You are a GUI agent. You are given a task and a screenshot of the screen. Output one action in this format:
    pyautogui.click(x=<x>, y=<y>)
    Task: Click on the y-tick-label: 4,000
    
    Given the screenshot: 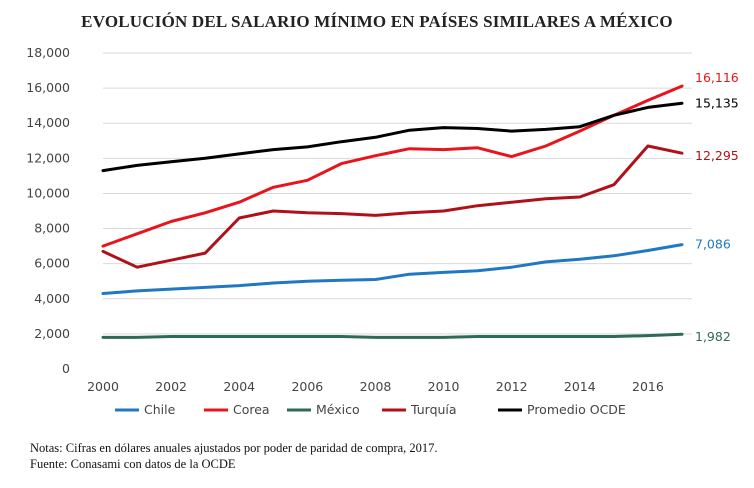 What is the action you would take?
    pyautogui.click(x=52, y=298)
    